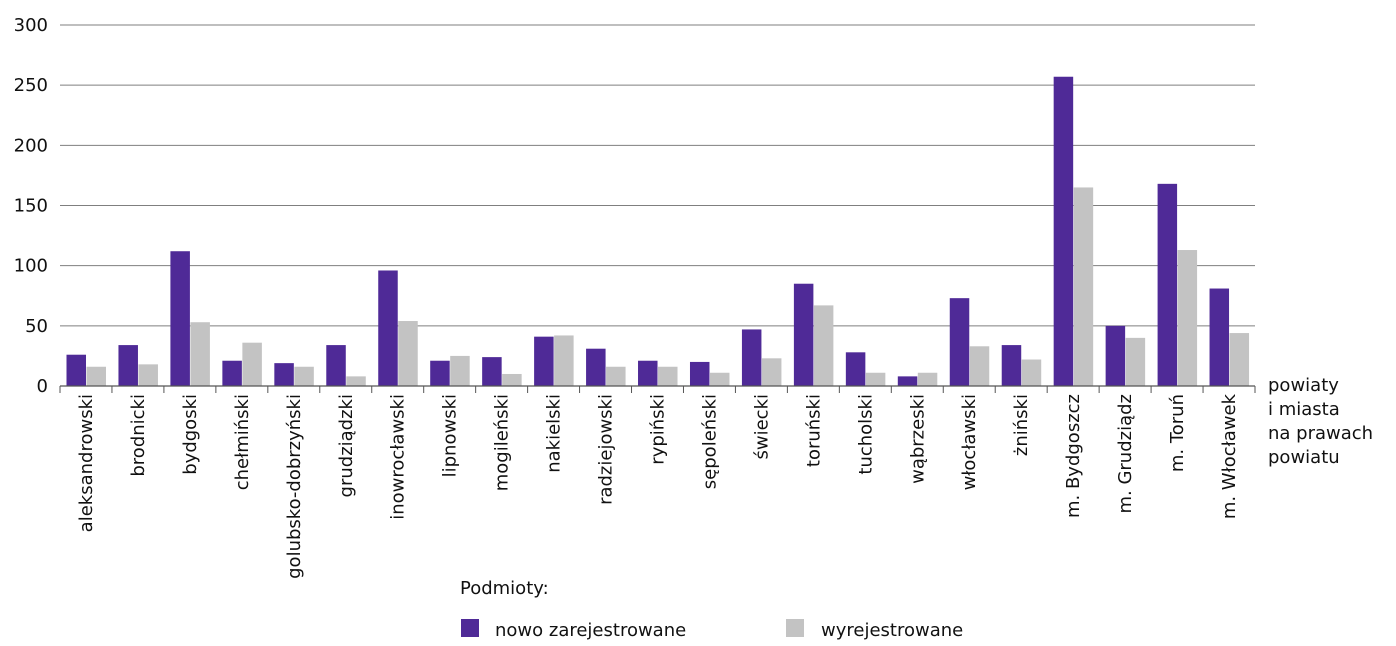 The width and height of the screenshot is (1396, 646). I want to click on x-category-label: tucholski, so click(865, 434).